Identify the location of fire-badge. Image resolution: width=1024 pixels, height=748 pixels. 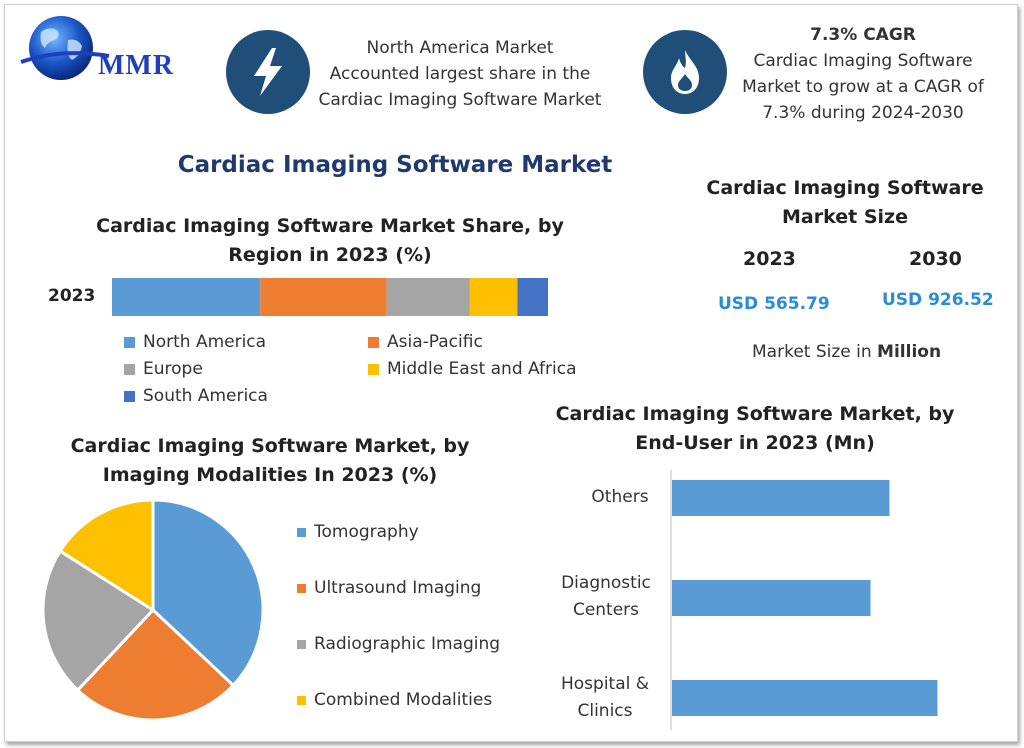
(685, 72).